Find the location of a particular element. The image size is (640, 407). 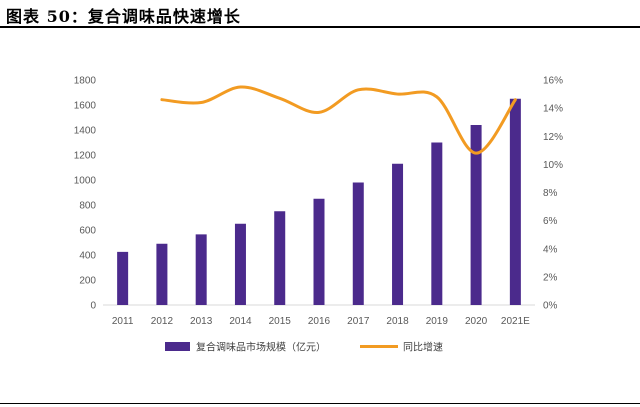

x-tick-label: 2020 is located at coordinates (476, 321).